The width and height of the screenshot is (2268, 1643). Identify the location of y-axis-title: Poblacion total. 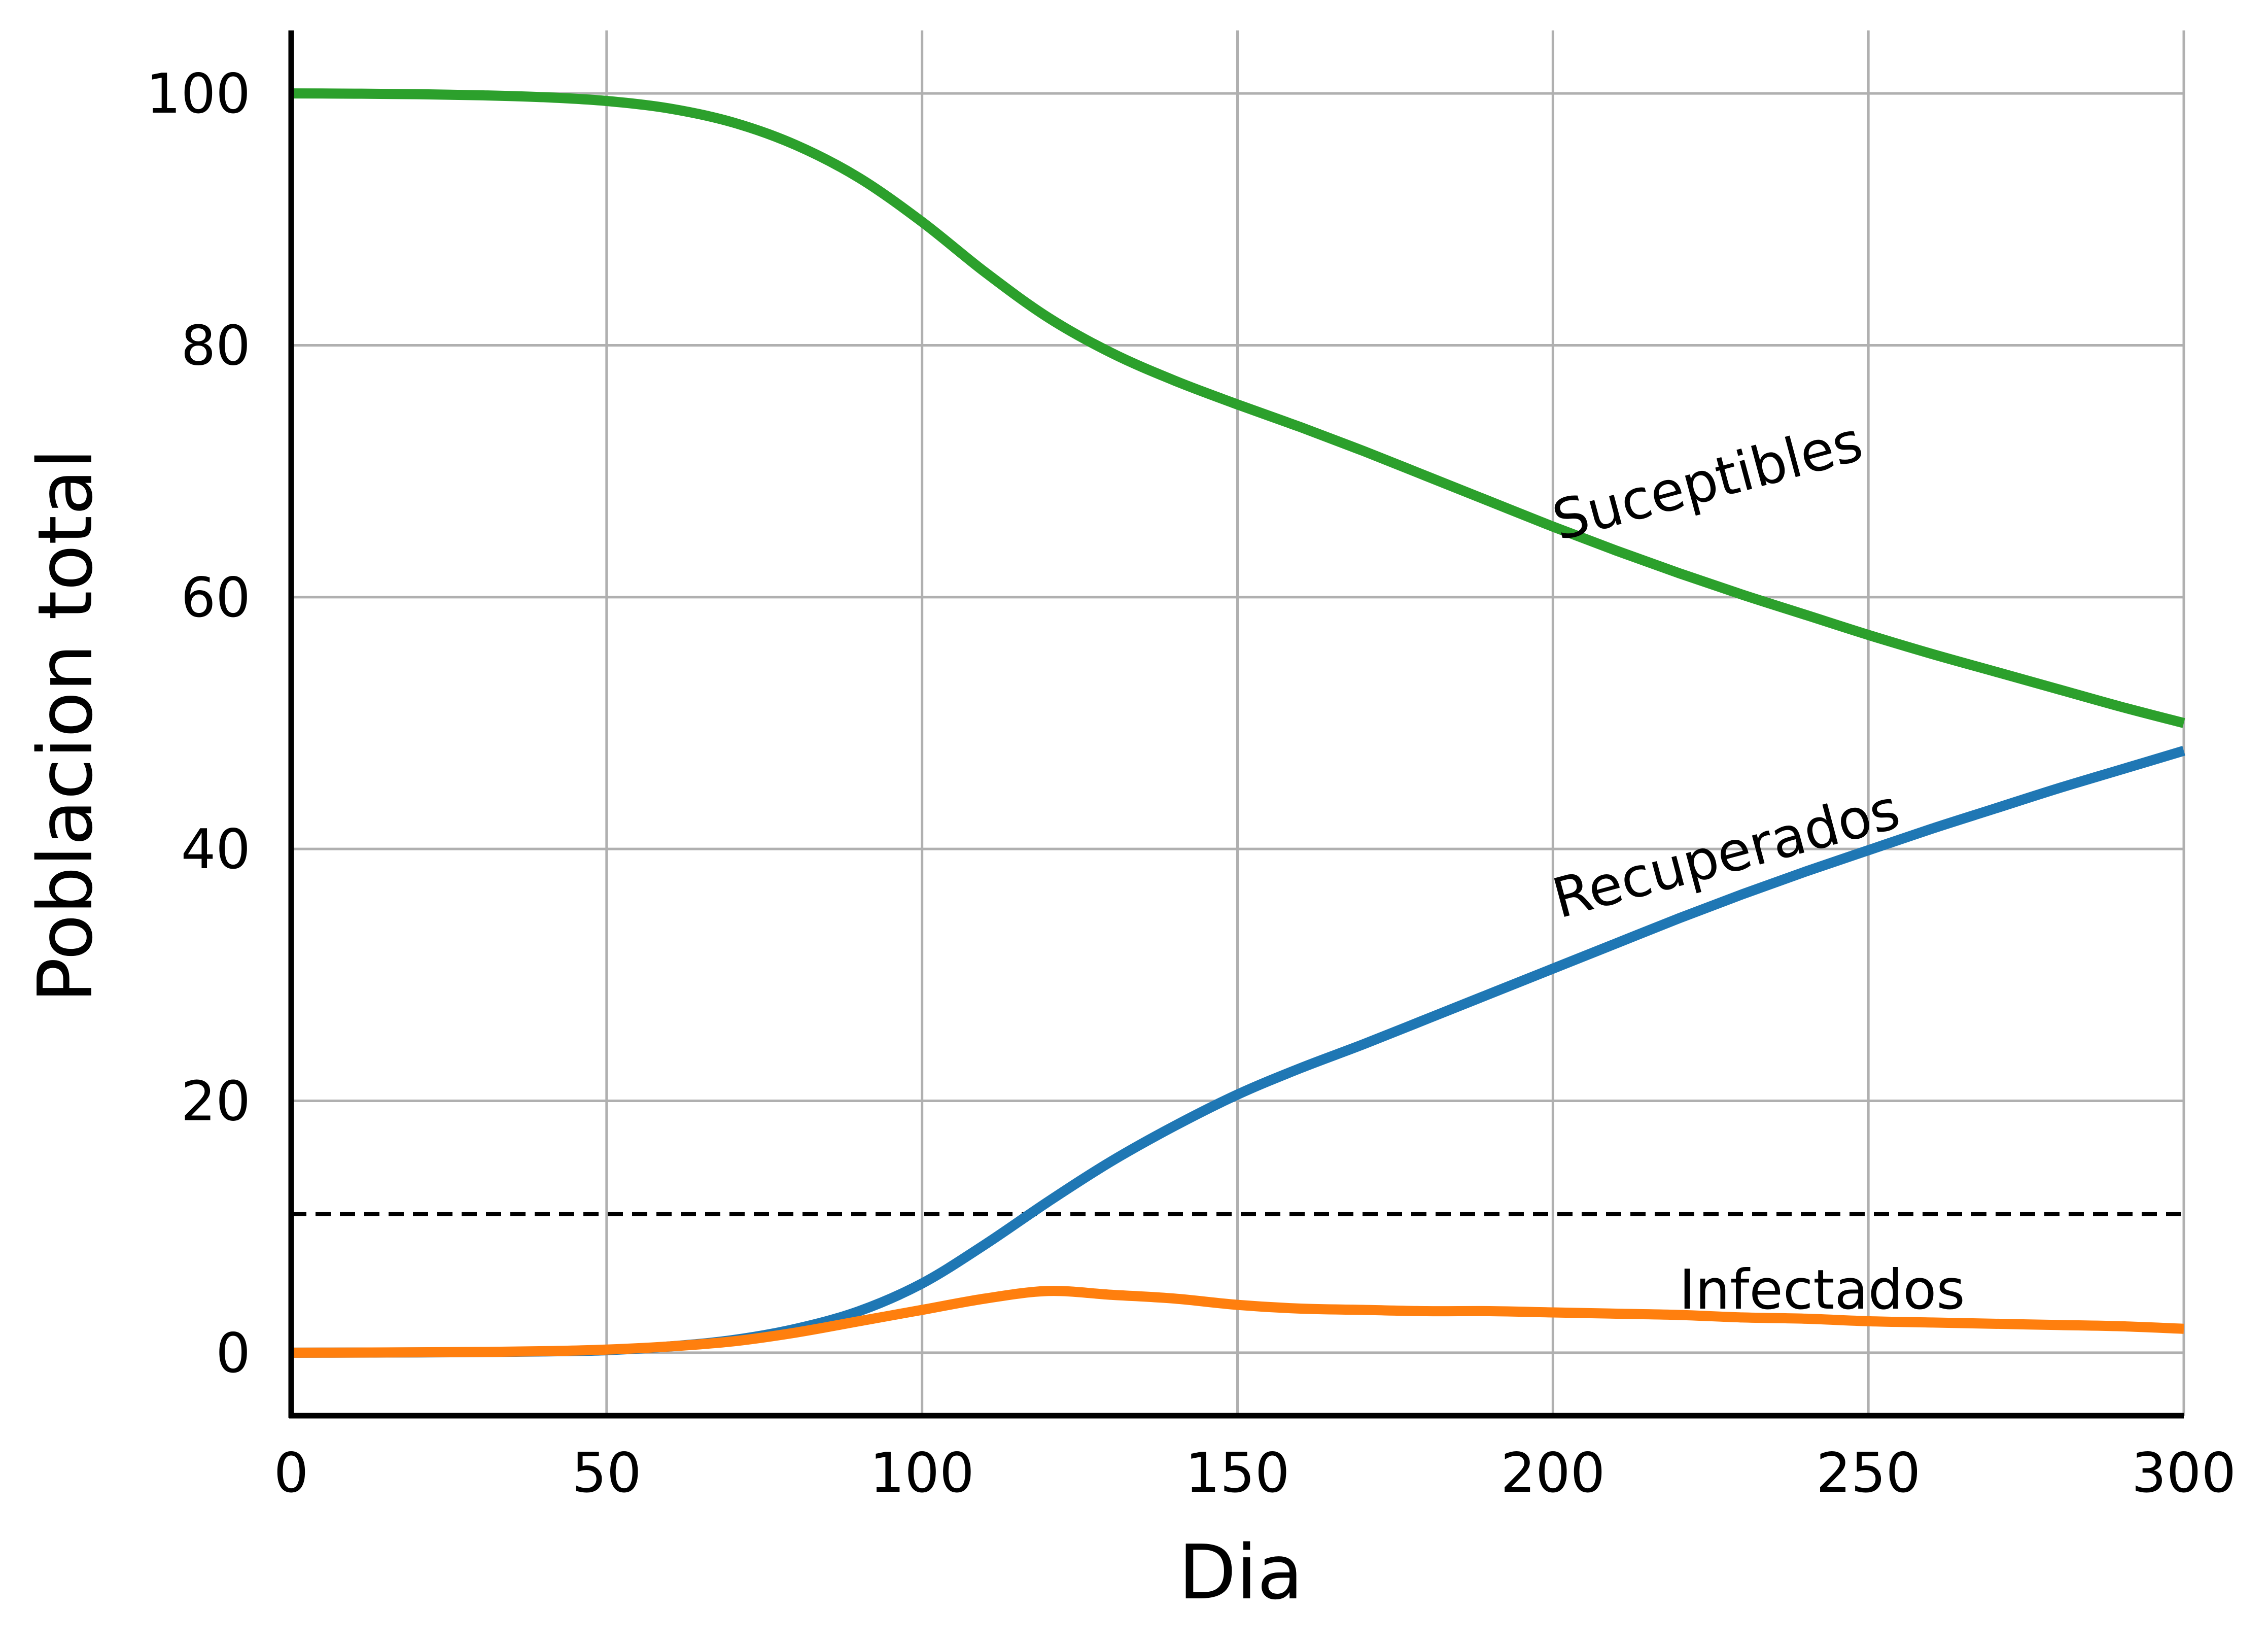
(65, 726).